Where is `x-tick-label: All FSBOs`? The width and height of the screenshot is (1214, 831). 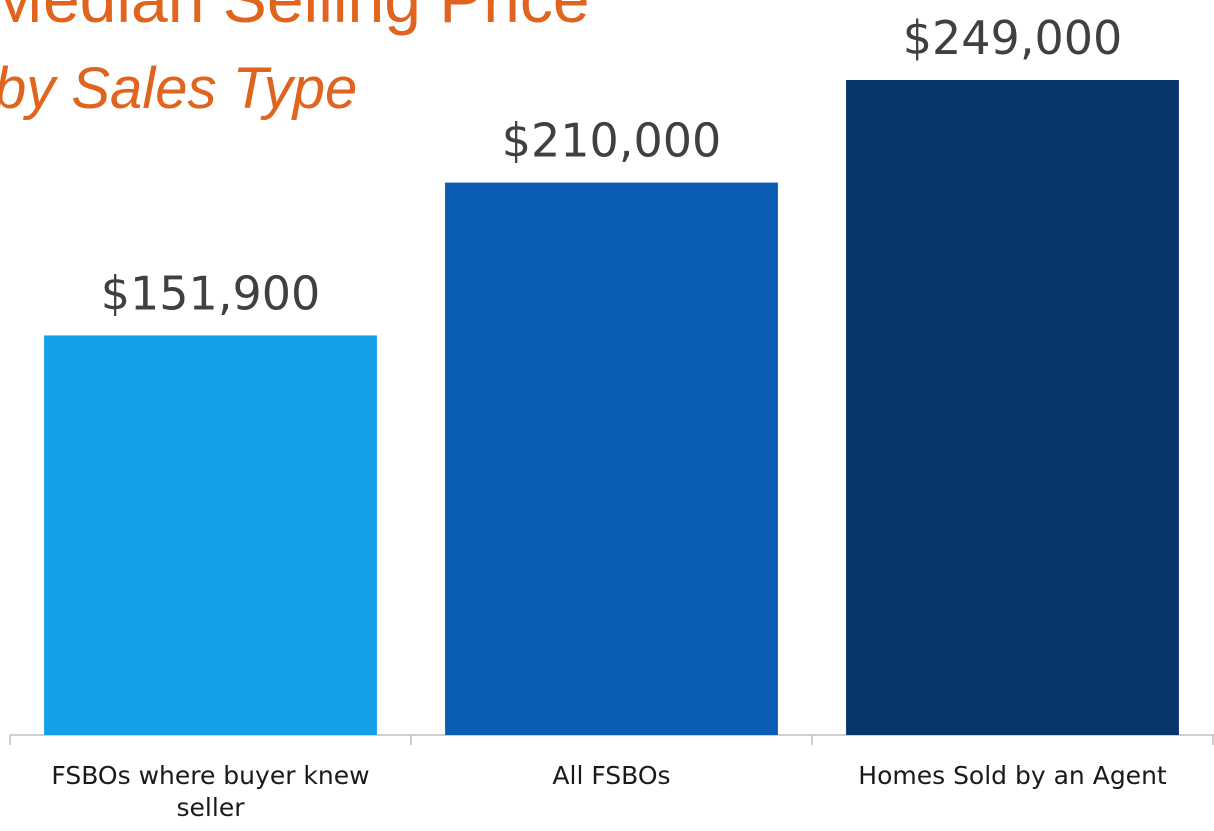
x-tick-label: All FSBOs is located at coordinates (611, 775).